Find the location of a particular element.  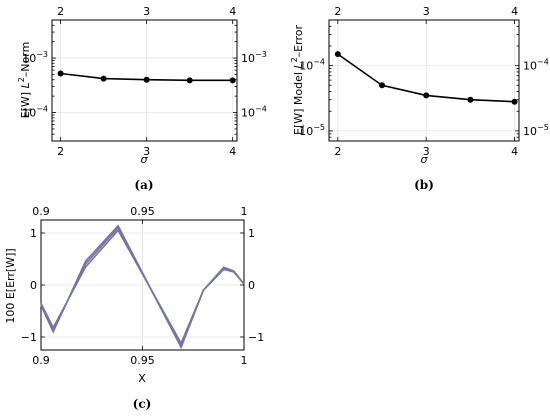

panel-a-ytick-label: 10⁻⁴ is located at coordinates (35, 112).